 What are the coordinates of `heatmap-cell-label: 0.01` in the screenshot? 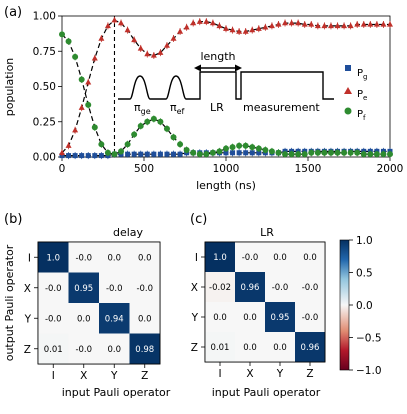 It's located at (53, 350).